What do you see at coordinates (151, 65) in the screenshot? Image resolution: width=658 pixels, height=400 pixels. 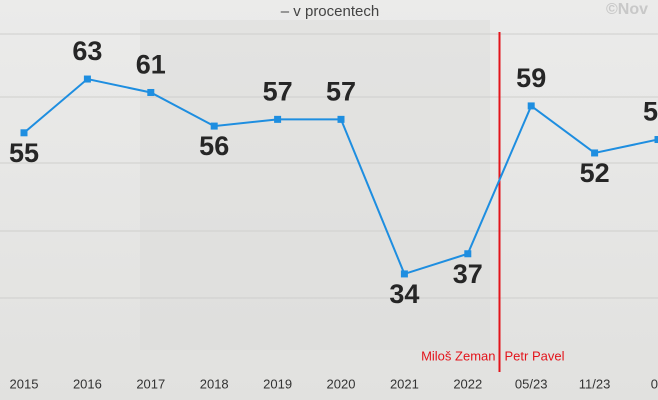 I see `data-label: 61` at bounding box center [151, 65].